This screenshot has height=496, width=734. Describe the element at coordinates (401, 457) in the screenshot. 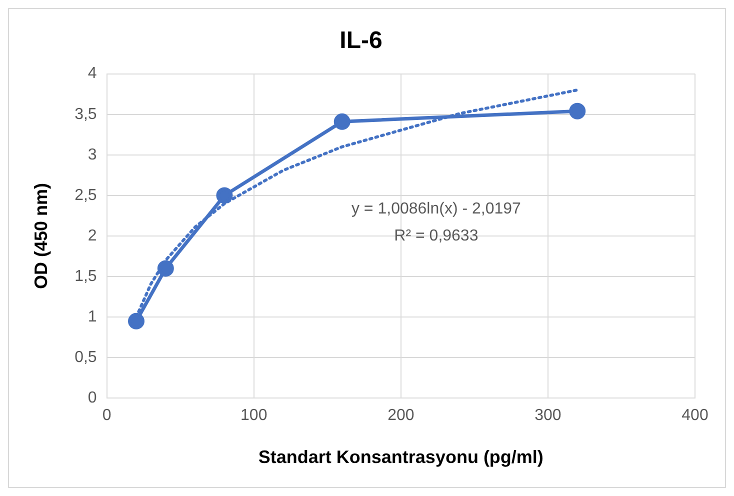

I see `x-axis-title: Standart Konsantrasyonu (pg/ml)` at that location.